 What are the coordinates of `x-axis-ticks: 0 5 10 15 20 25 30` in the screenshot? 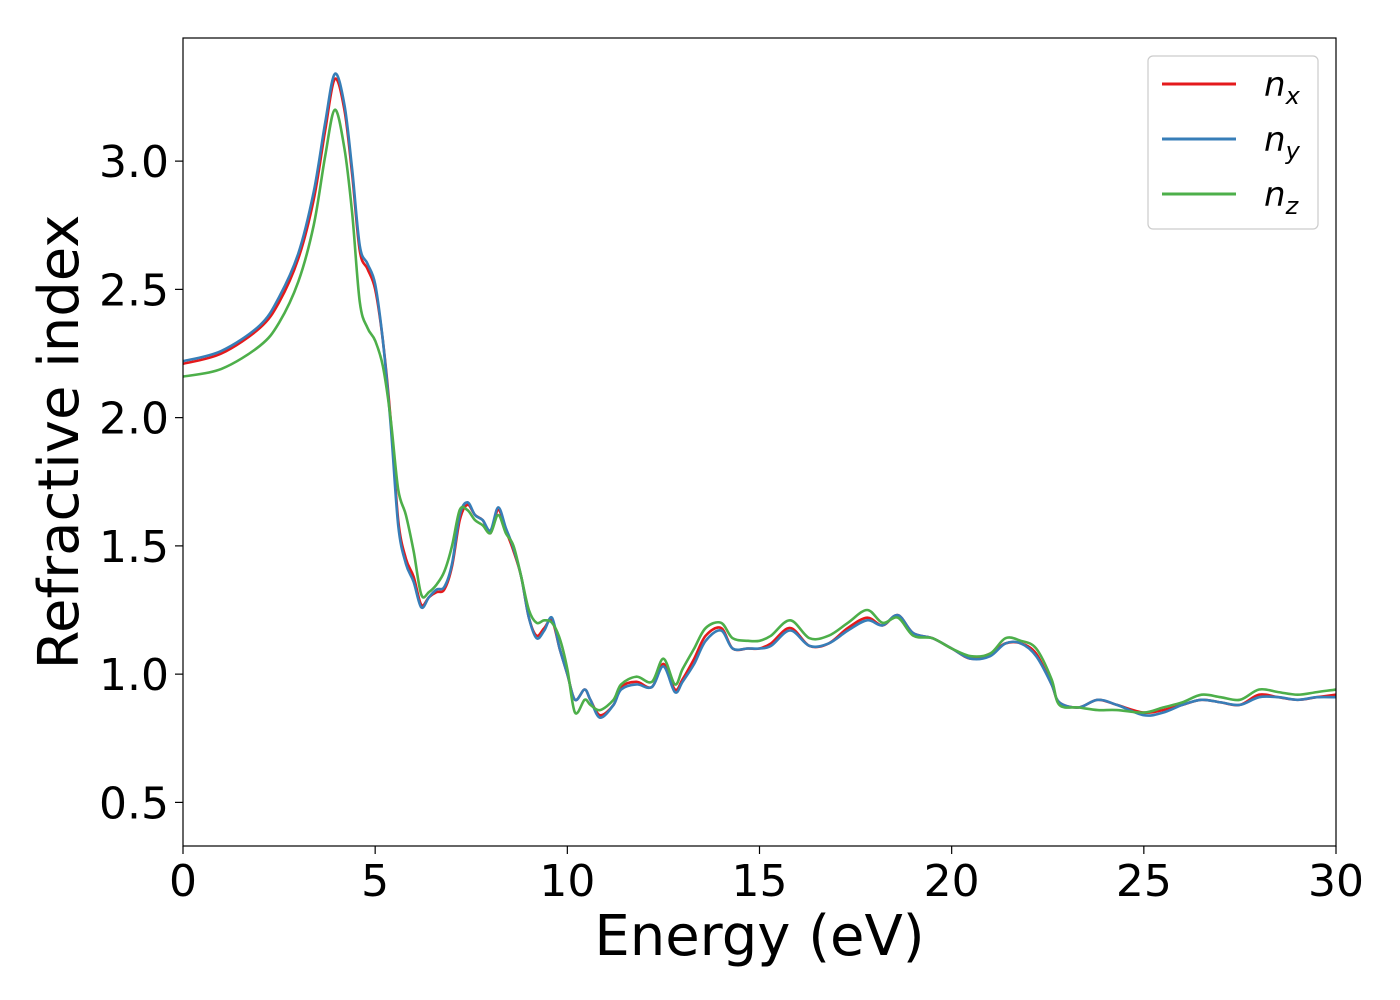 It's located at (766, 876).